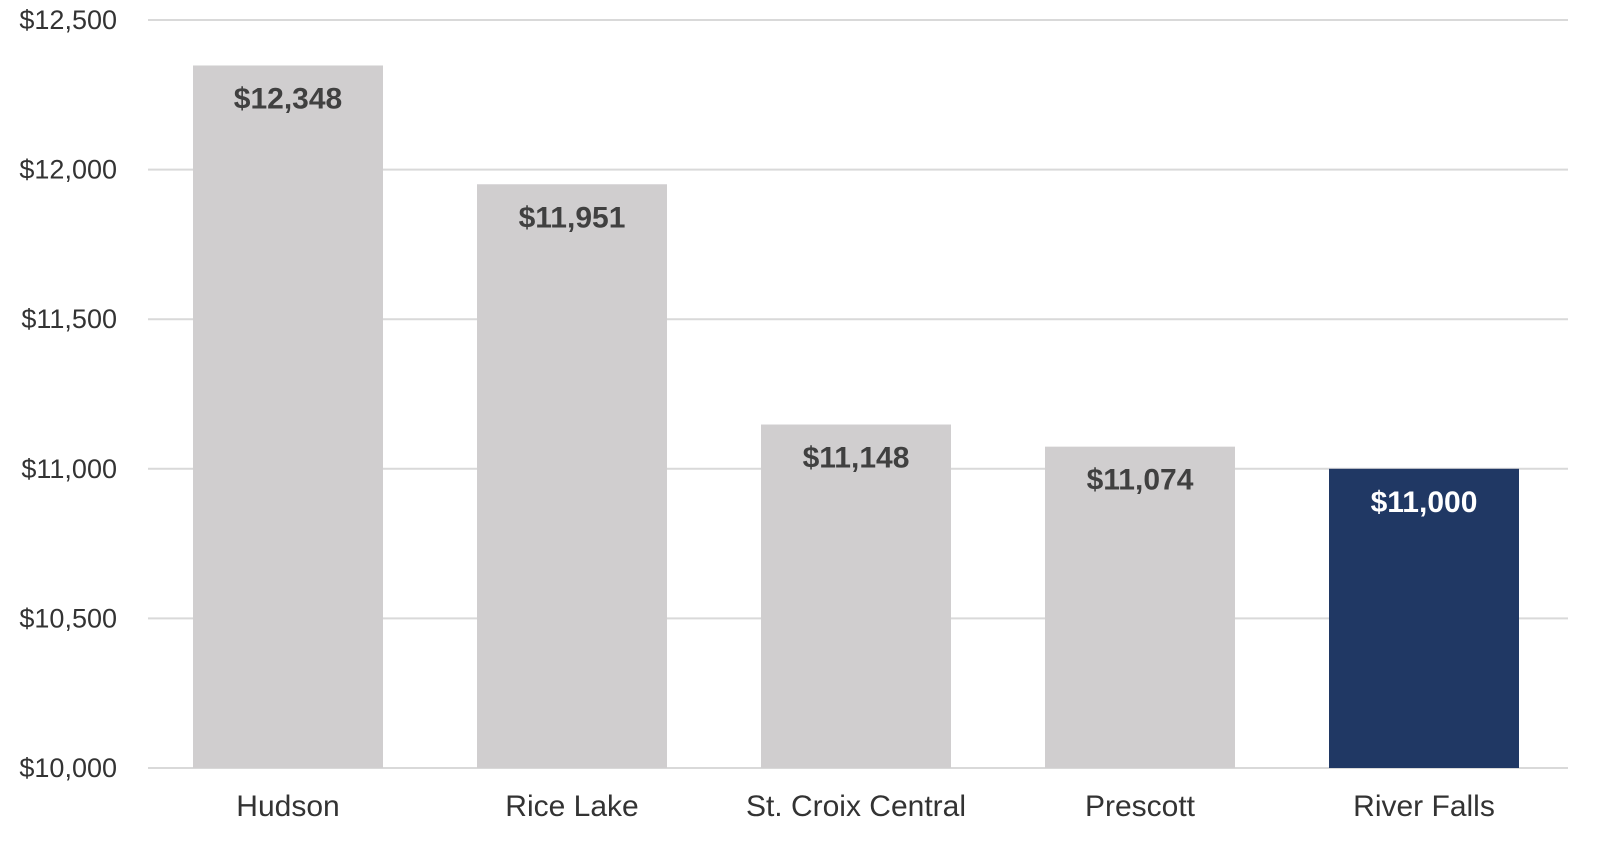 The width and height of the screenshot is (1621, 855). Describe the element at coordinates (1140, 480) in the screenshot. I see `data-label: $11,074` at that location.